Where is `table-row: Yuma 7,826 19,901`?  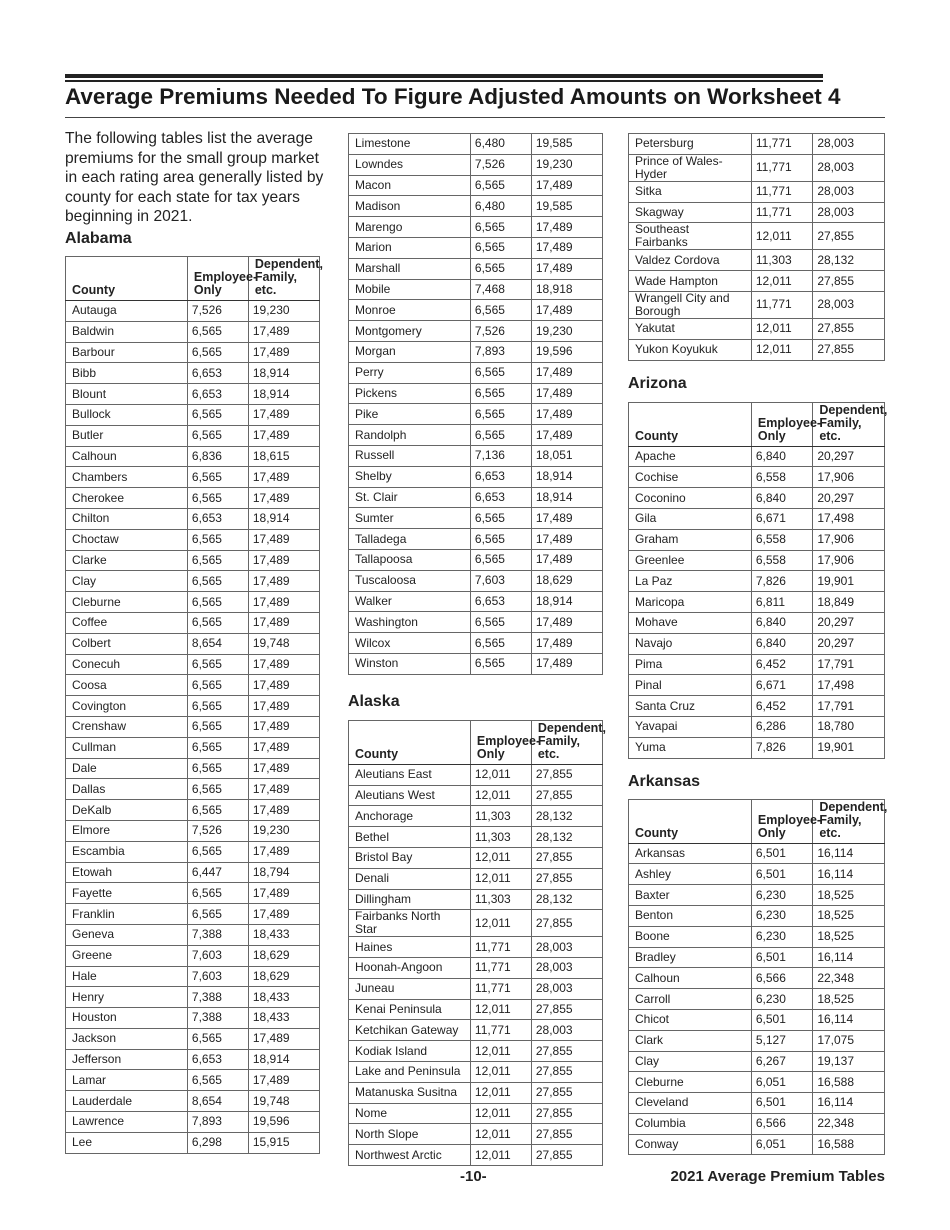 table-row: Yuma 7,826 19,901 is located at coordinates (756, 747).